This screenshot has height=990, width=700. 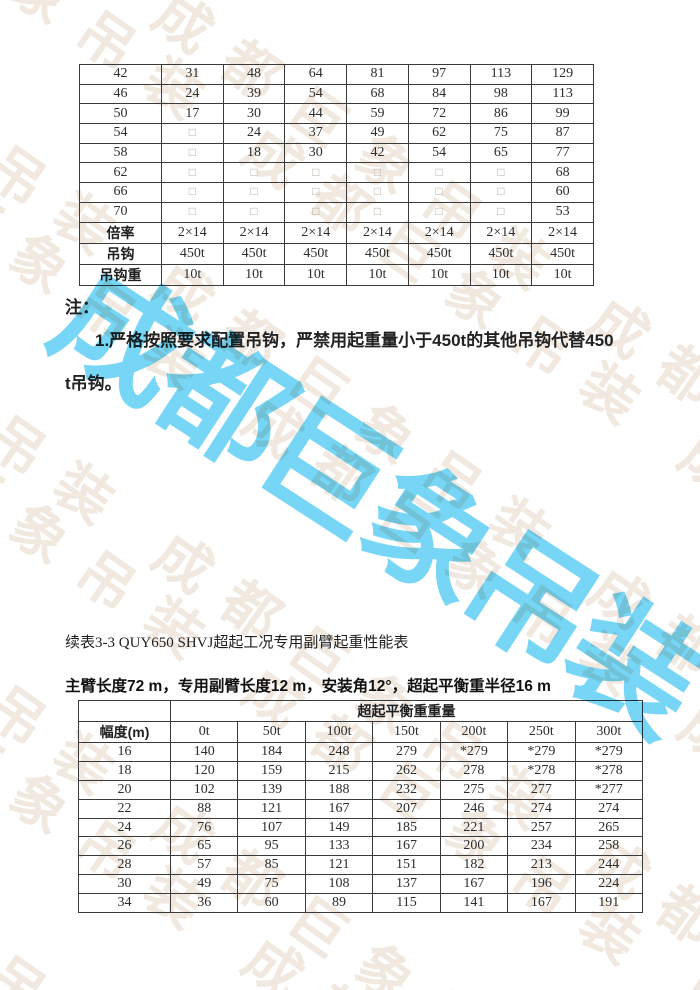 What do you see at coordinates (406, 789) in the screenshot?
I see `table-cell: 232` at bounding box center [406, 789].